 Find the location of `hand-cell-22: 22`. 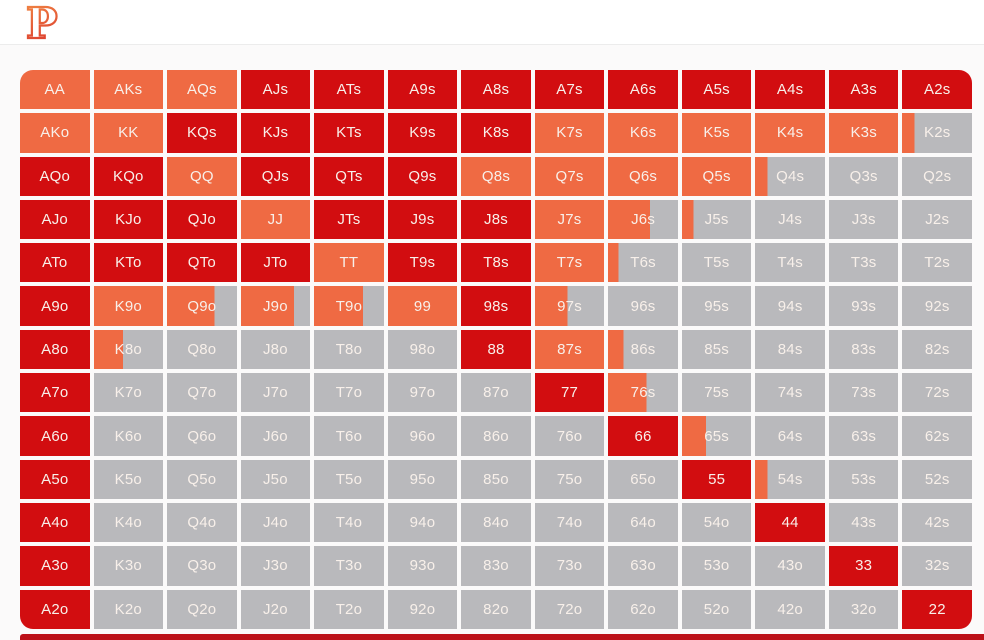

hand-cell-22: 22 is located at coordinates (937, 609).